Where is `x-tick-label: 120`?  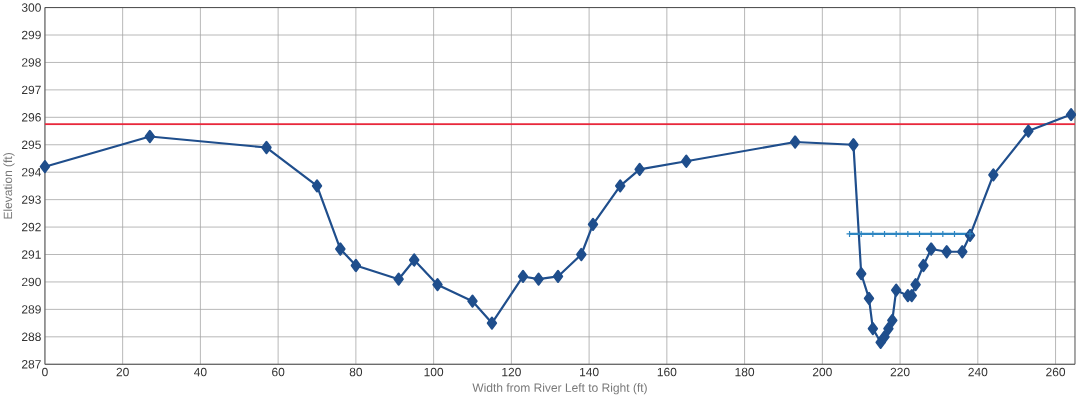 x-tick-label: 120 is located at coordinates (511, 372).